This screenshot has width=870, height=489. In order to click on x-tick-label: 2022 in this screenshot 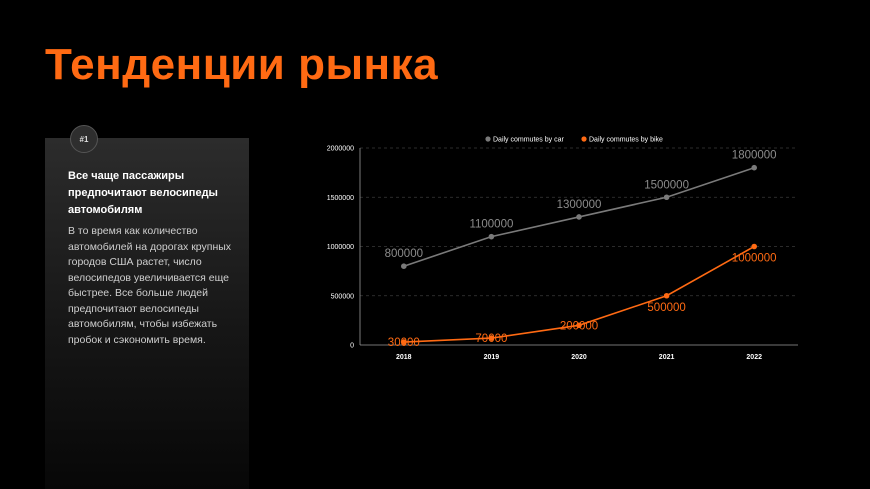, I will do `click(754, 357)`.